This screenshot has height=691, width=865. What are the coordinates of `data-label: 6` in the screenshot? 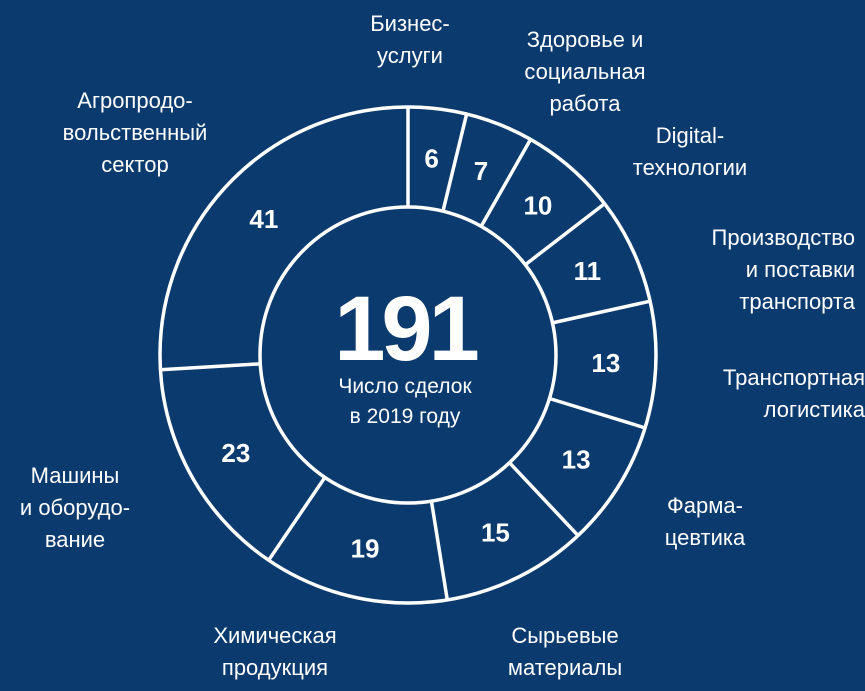 It's located at (431, 158).